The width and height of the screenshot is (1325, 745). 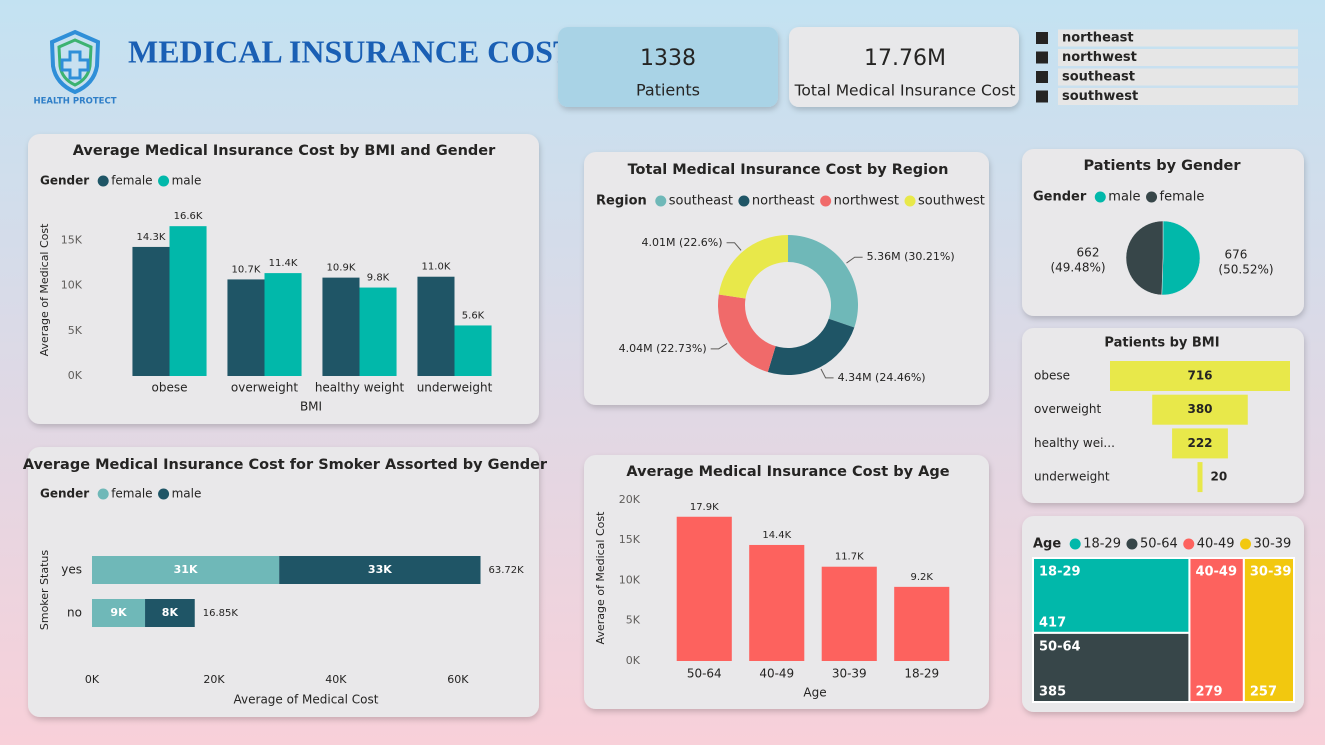 I want to click on tile-label: 18-29, so click(x=1060, y=572).